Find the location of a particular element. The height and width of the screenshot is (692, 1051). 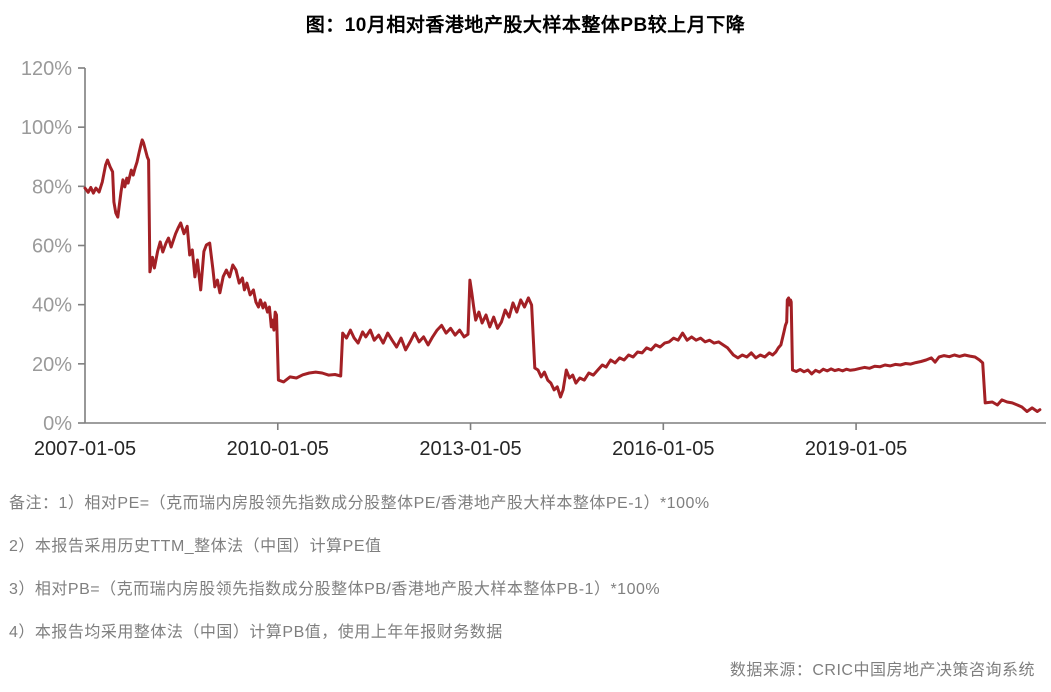

x-axis-tick-label: 2013-01-05 is located at coordinates (470, 449).